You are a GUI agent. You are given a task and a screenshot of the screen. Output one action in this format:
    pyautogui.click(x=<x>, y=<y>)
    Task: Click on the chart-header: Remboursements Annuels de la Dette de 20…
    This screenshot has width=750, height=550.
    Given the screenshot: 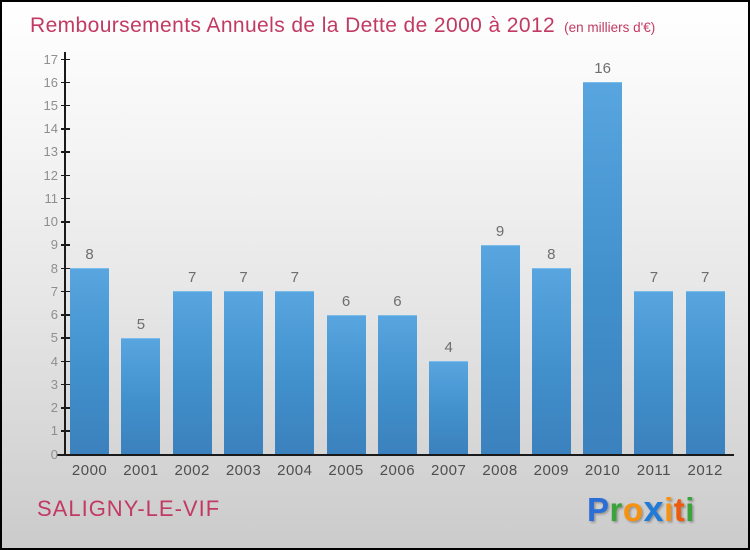 What is the action you would take?
    pyautogui.click(x=342, y=26)
    